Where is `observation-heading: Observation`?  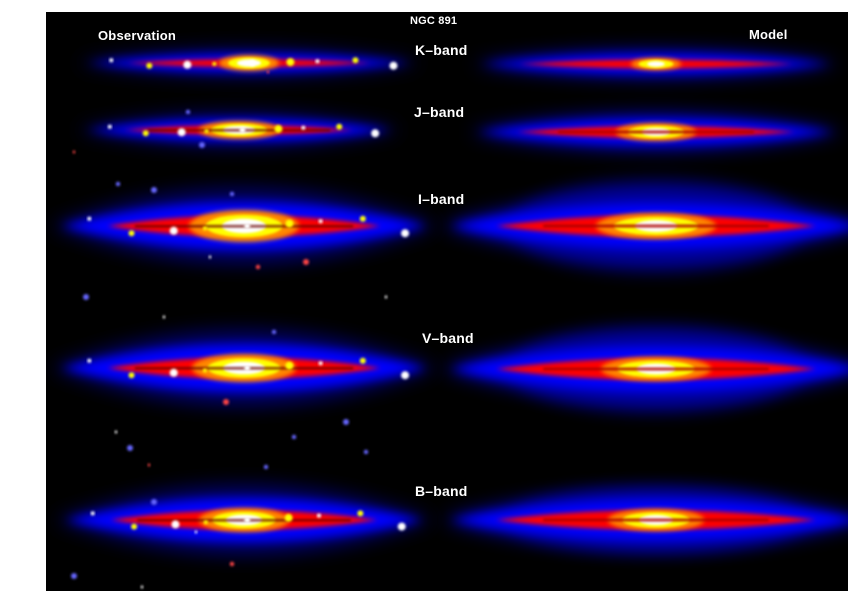 observation-heading: Observation is located at coordinates (137, 35).